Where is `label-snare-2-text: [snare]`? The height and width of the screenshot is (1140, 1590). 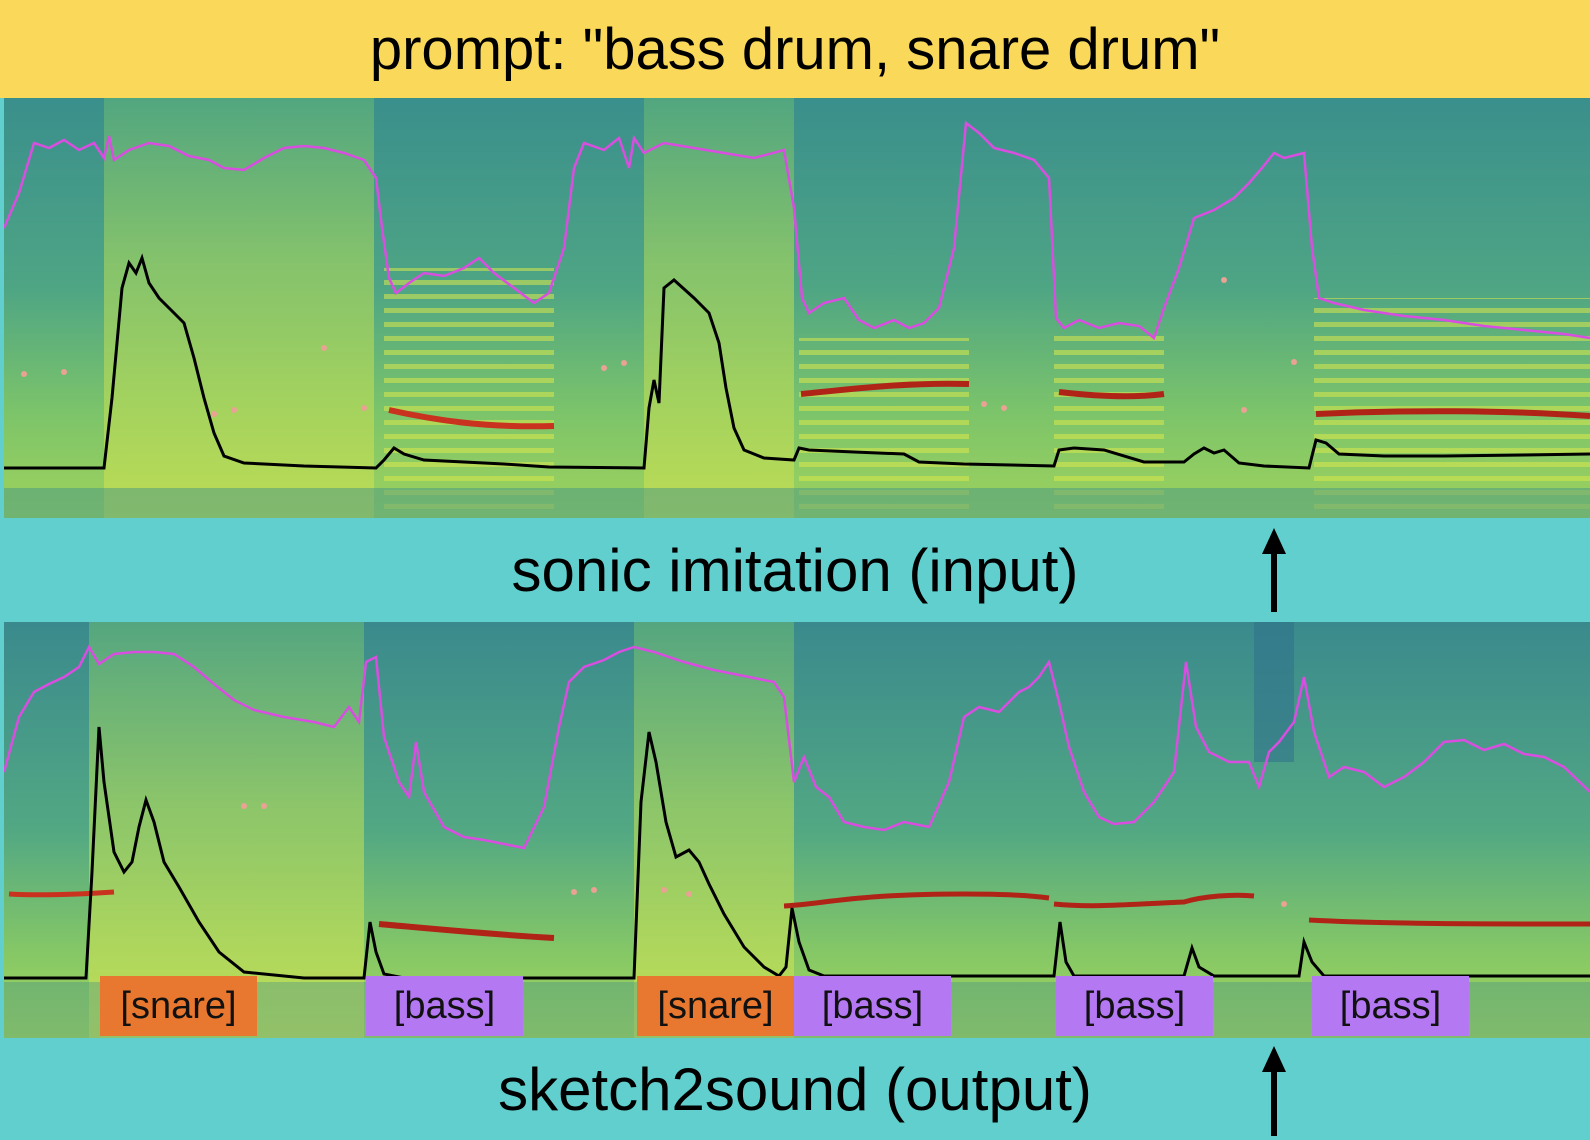 label-snare-2-text: [snare] is located at coordinates (715, 1005).